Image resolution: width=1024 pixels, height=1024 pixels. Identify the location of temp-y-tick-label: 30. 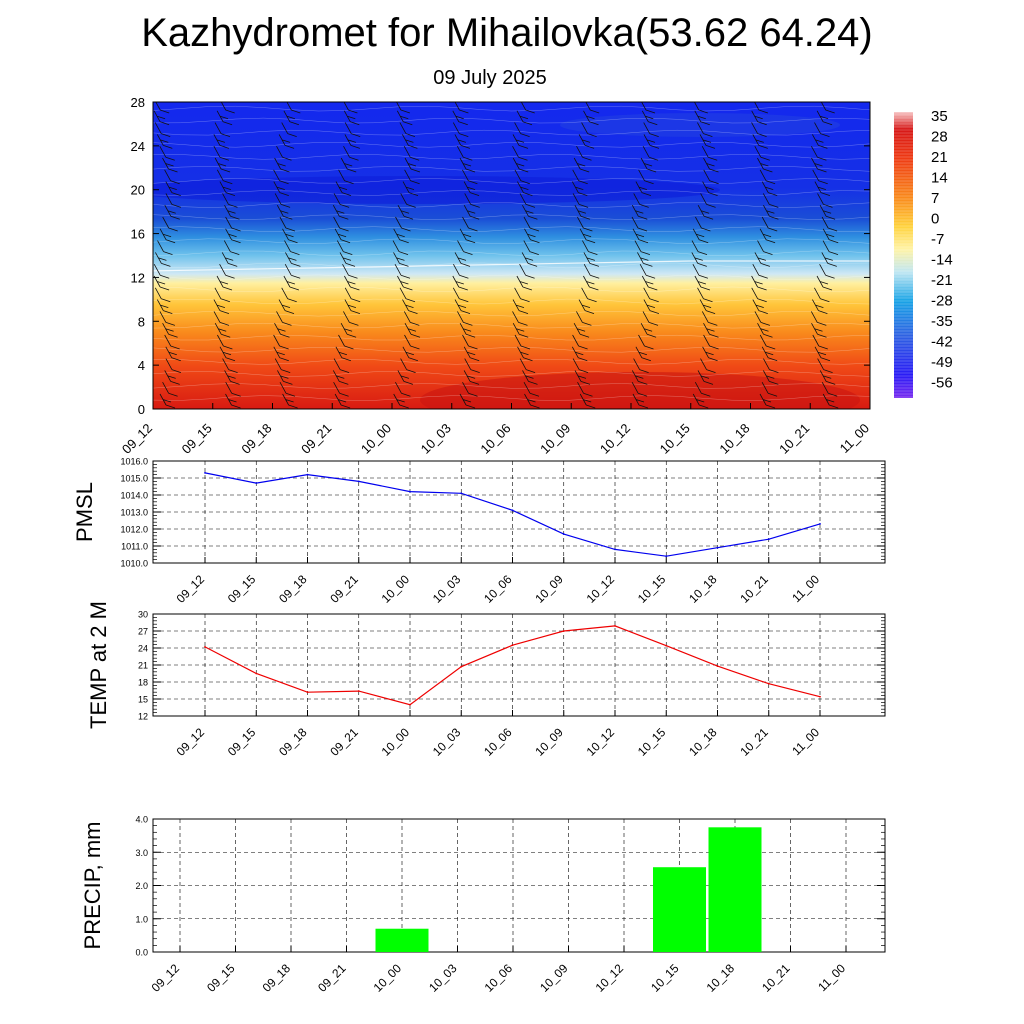
(143, 615).